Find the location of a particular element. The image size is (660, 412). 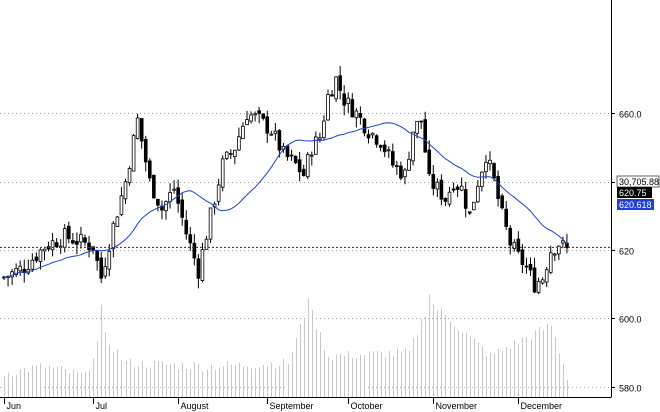

last-price-badge-text: 620.75 is located at coordinates (633, 193).